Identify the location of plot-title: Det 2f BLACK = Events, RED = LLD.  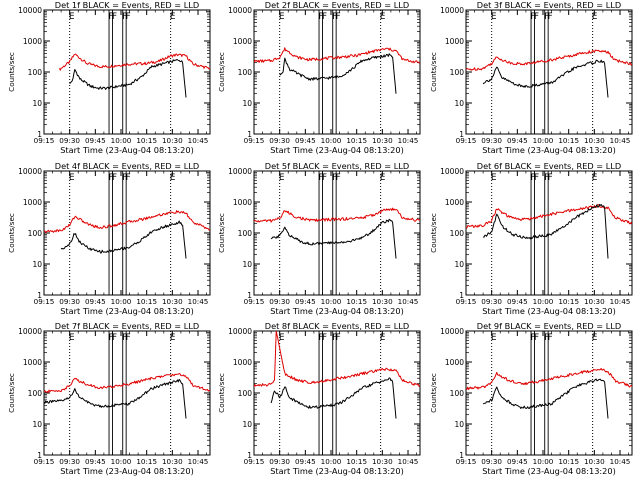
(337, 5).